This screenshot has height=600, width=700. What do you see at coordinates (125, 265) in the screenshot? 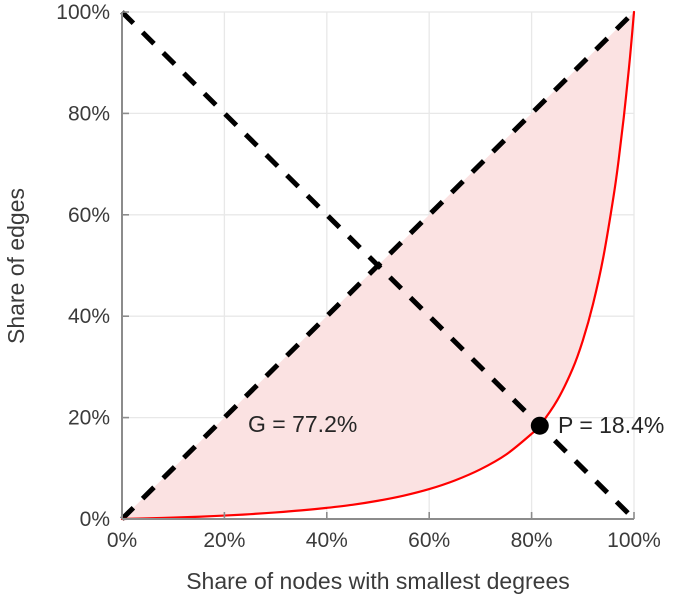
I see `y-axis-ticks` at bounding box center [125, 265].